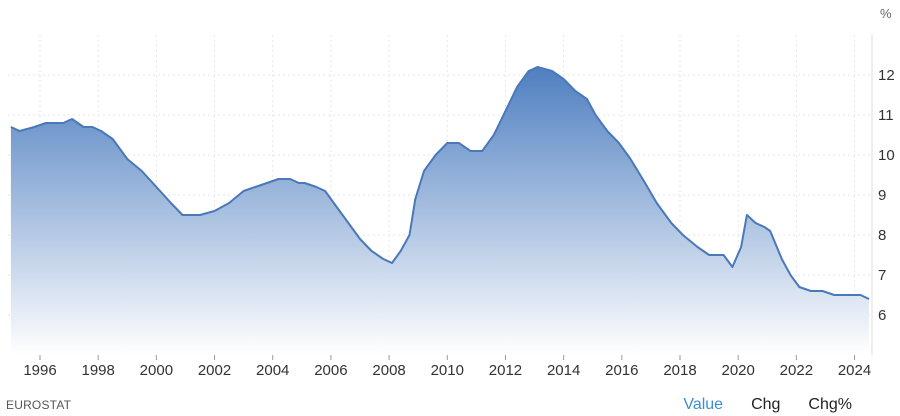 The height and width of the screenshot is (416, 900). I want to click on chart-footer: EUROSTAT Value Chg Chg%, so click(450, 402).